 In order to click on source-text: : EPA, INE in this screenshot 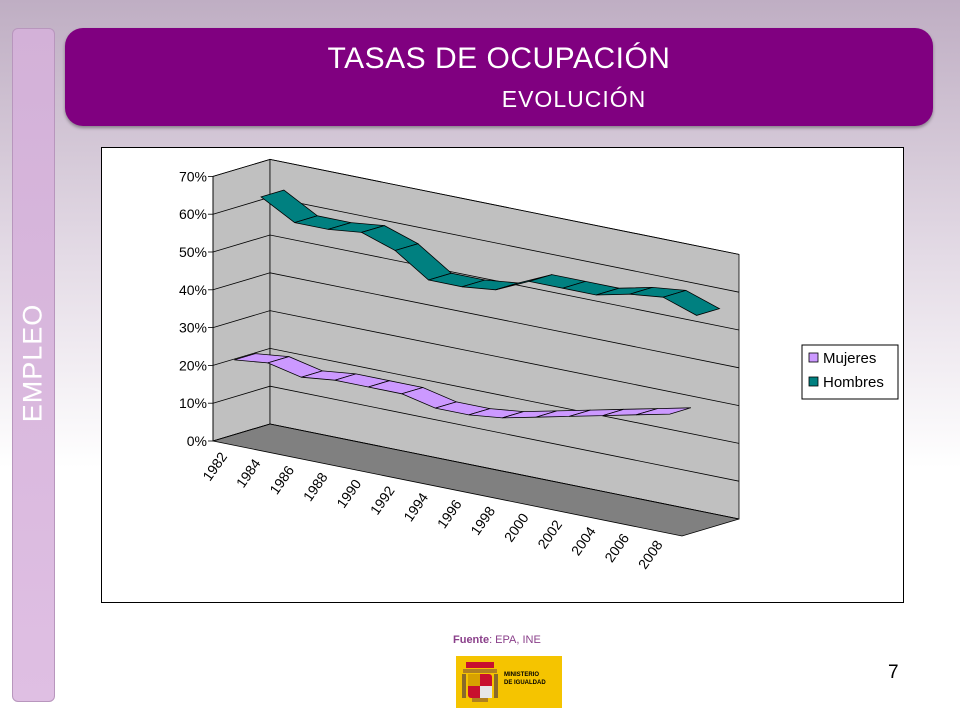, I will do `click(515, 640)`.